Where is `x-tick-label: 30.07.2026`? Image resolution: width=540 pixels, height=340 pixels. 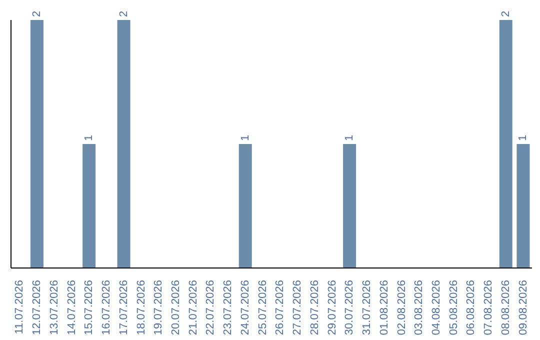
x-tick-label: 30.07.2026 is located at coordinates (350, 308).